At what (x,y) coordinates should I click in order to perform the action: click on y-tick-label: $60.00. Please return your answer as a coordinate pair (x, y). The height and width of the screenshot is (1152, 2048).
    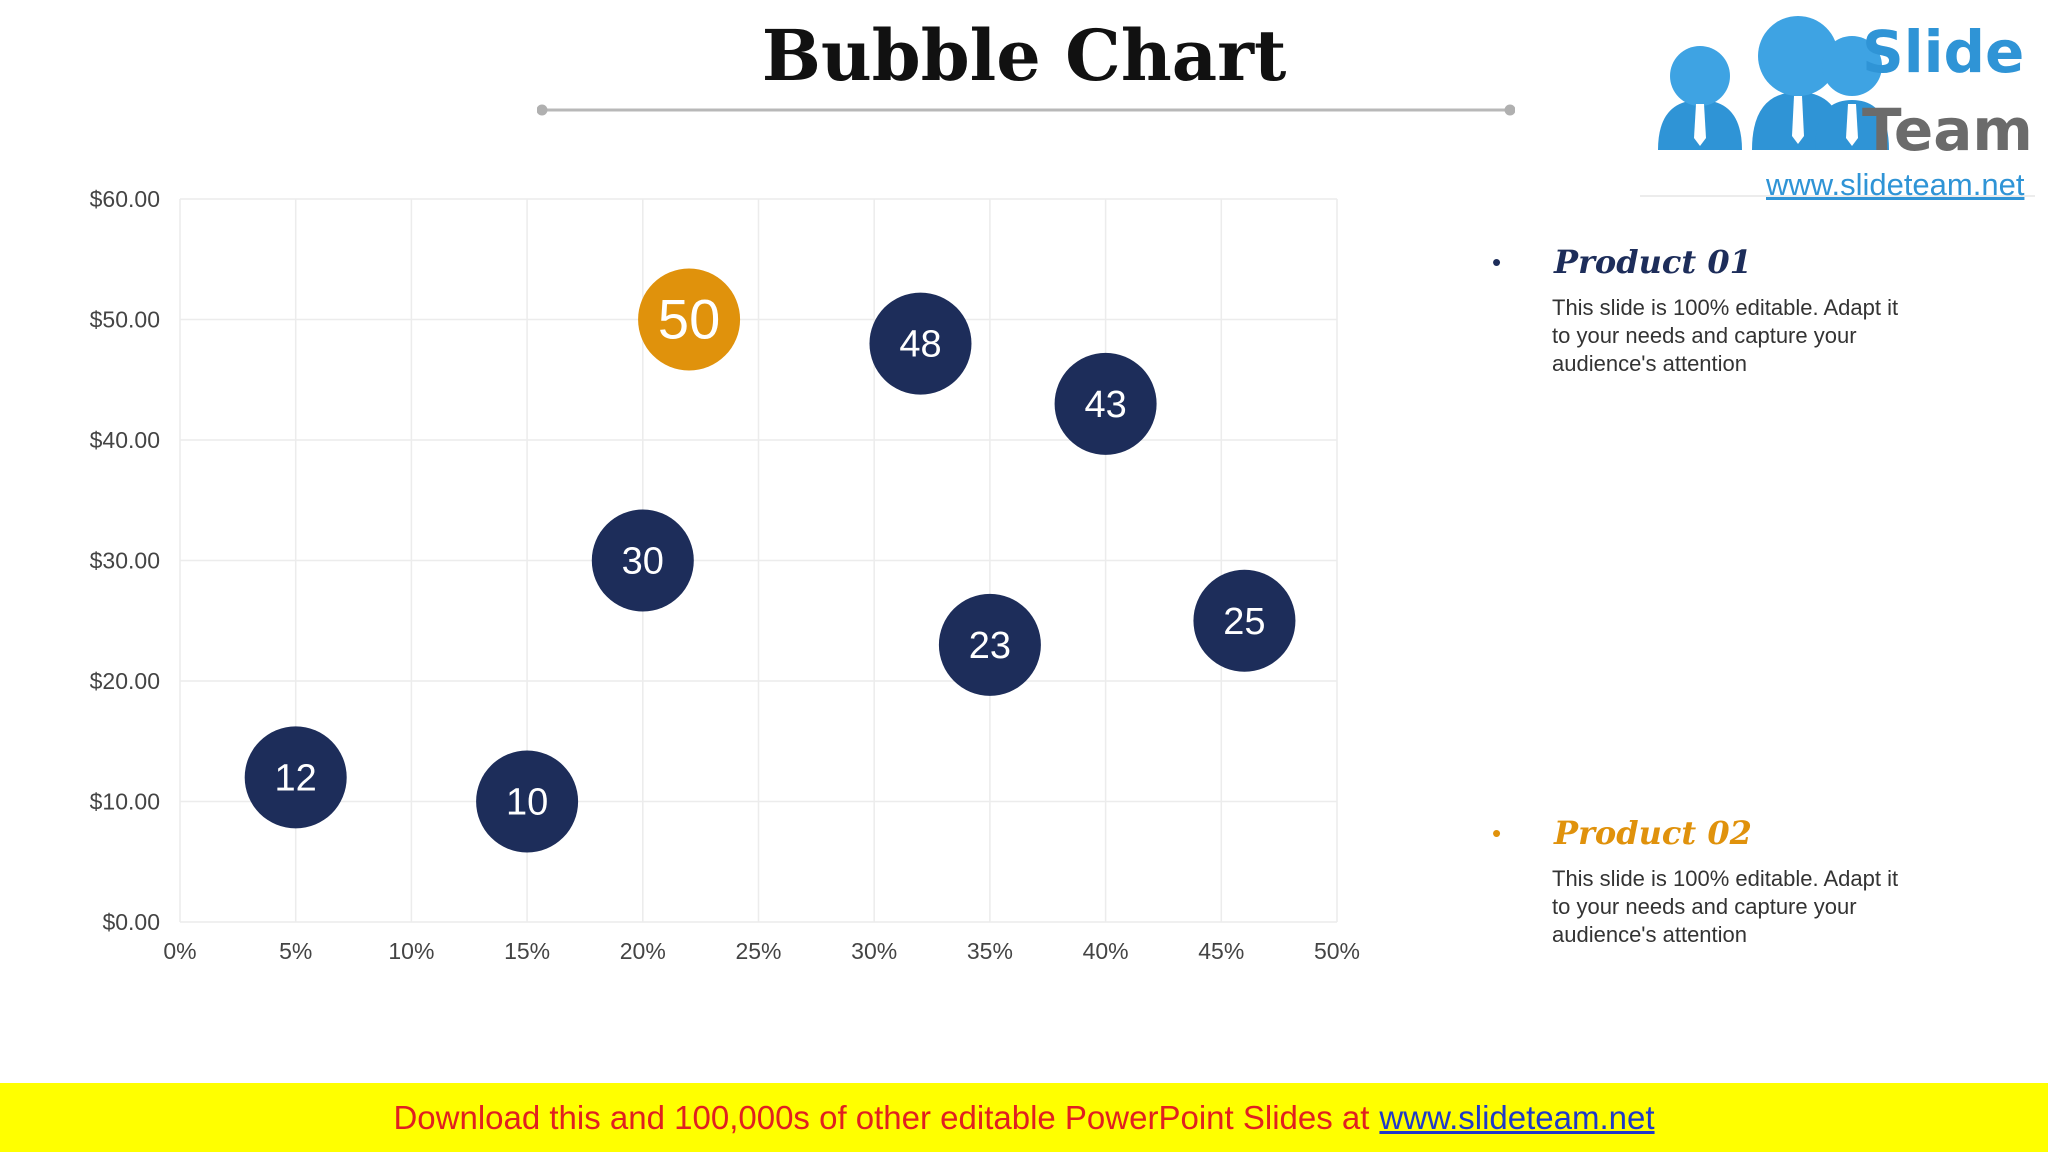
    Looking at the image, I should click on (125, 199).